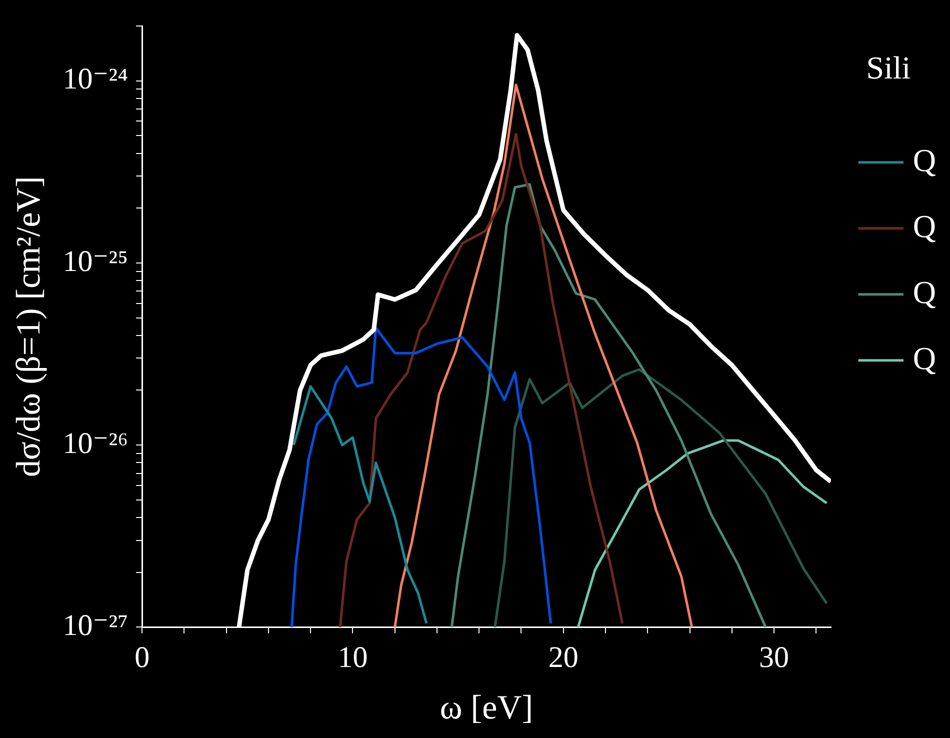 The height and width of the screenshot is (738, 950). I want to click on y-tick-label: 10⁻²⁷, so click(95, 625).